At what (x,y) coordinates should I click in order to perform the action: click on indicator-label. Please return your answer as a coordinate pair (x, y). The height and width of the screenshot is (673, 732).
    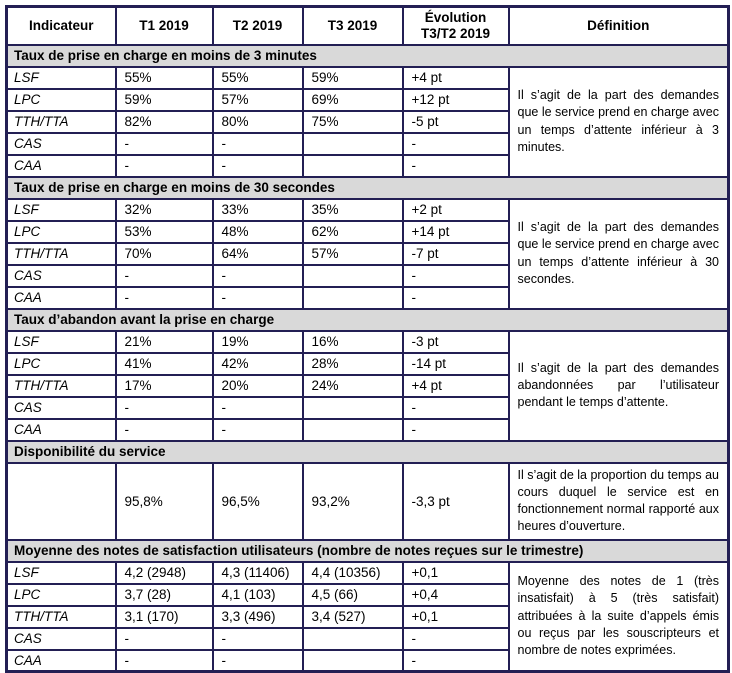
    Looking at the image, I should click on (61, 501).